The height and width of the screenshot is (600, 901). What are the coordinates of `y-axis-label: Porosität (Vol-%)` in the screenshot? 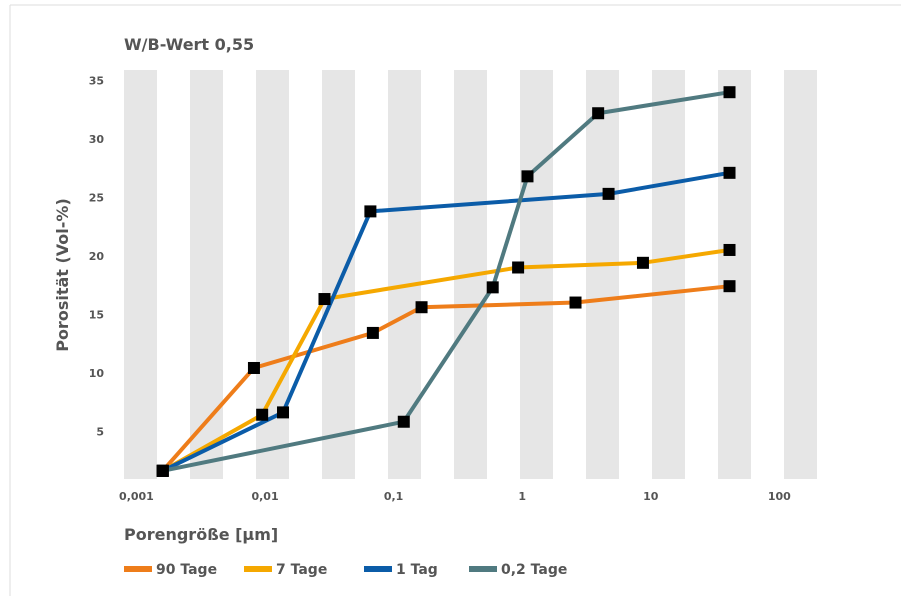 It's located at (62, 275).